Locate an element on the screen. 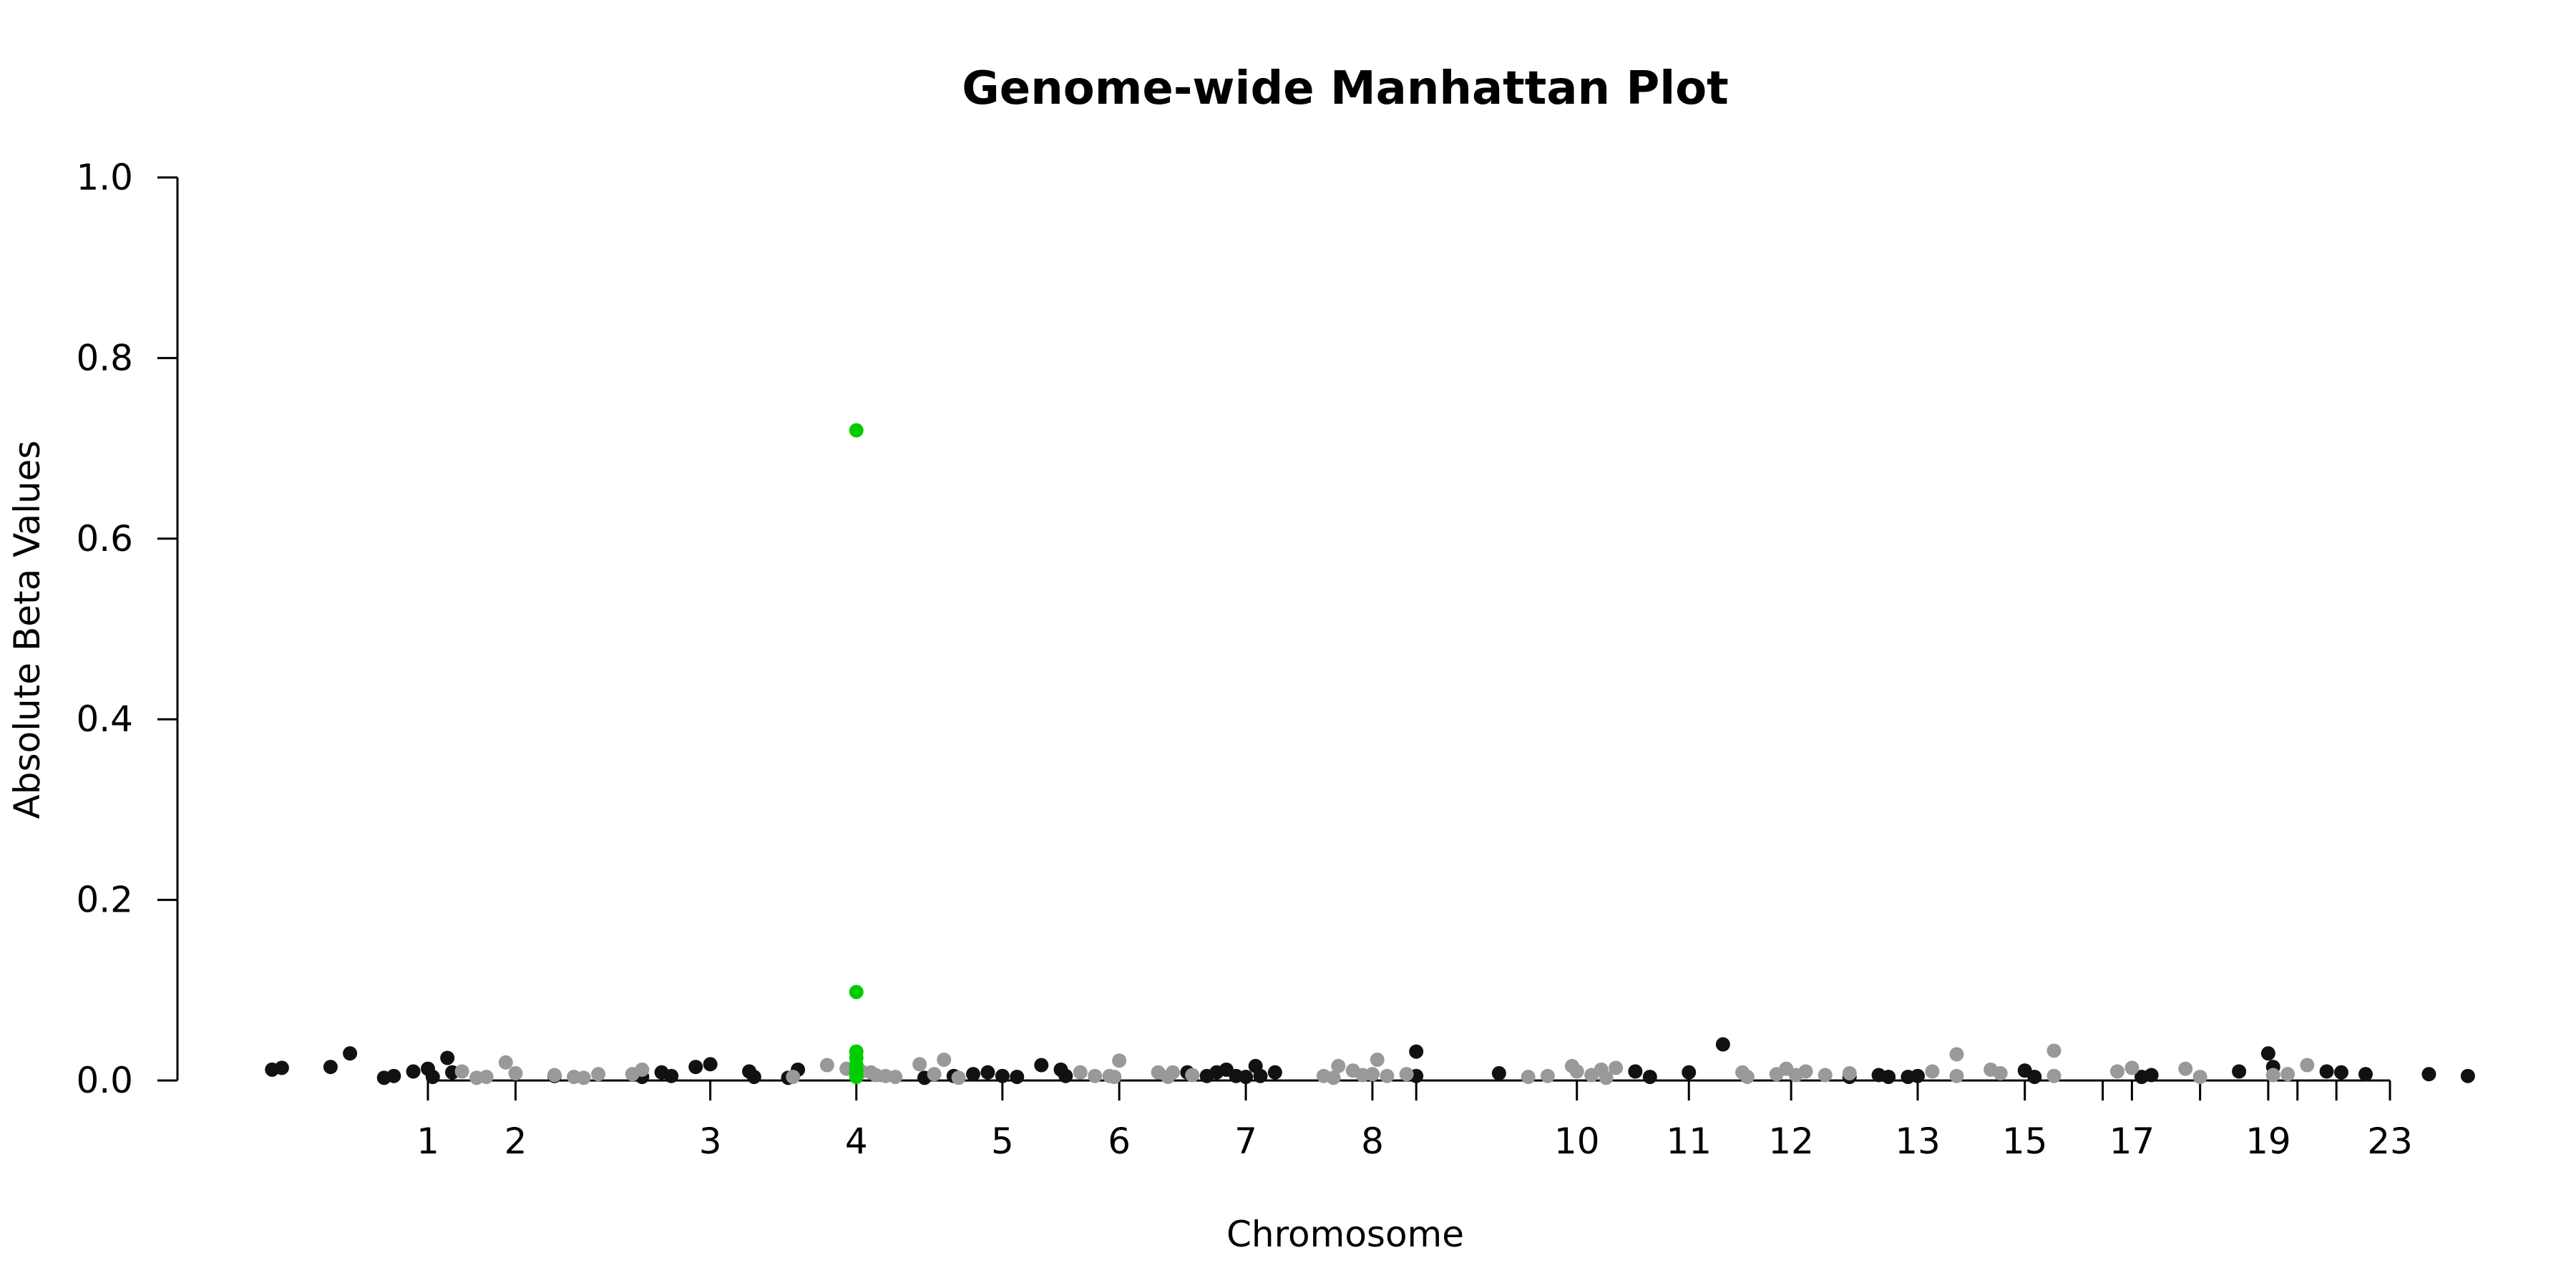 This screenshot has height=1288, width=2576. x-tick-label: 3 is located at coordinates (710, 1141).